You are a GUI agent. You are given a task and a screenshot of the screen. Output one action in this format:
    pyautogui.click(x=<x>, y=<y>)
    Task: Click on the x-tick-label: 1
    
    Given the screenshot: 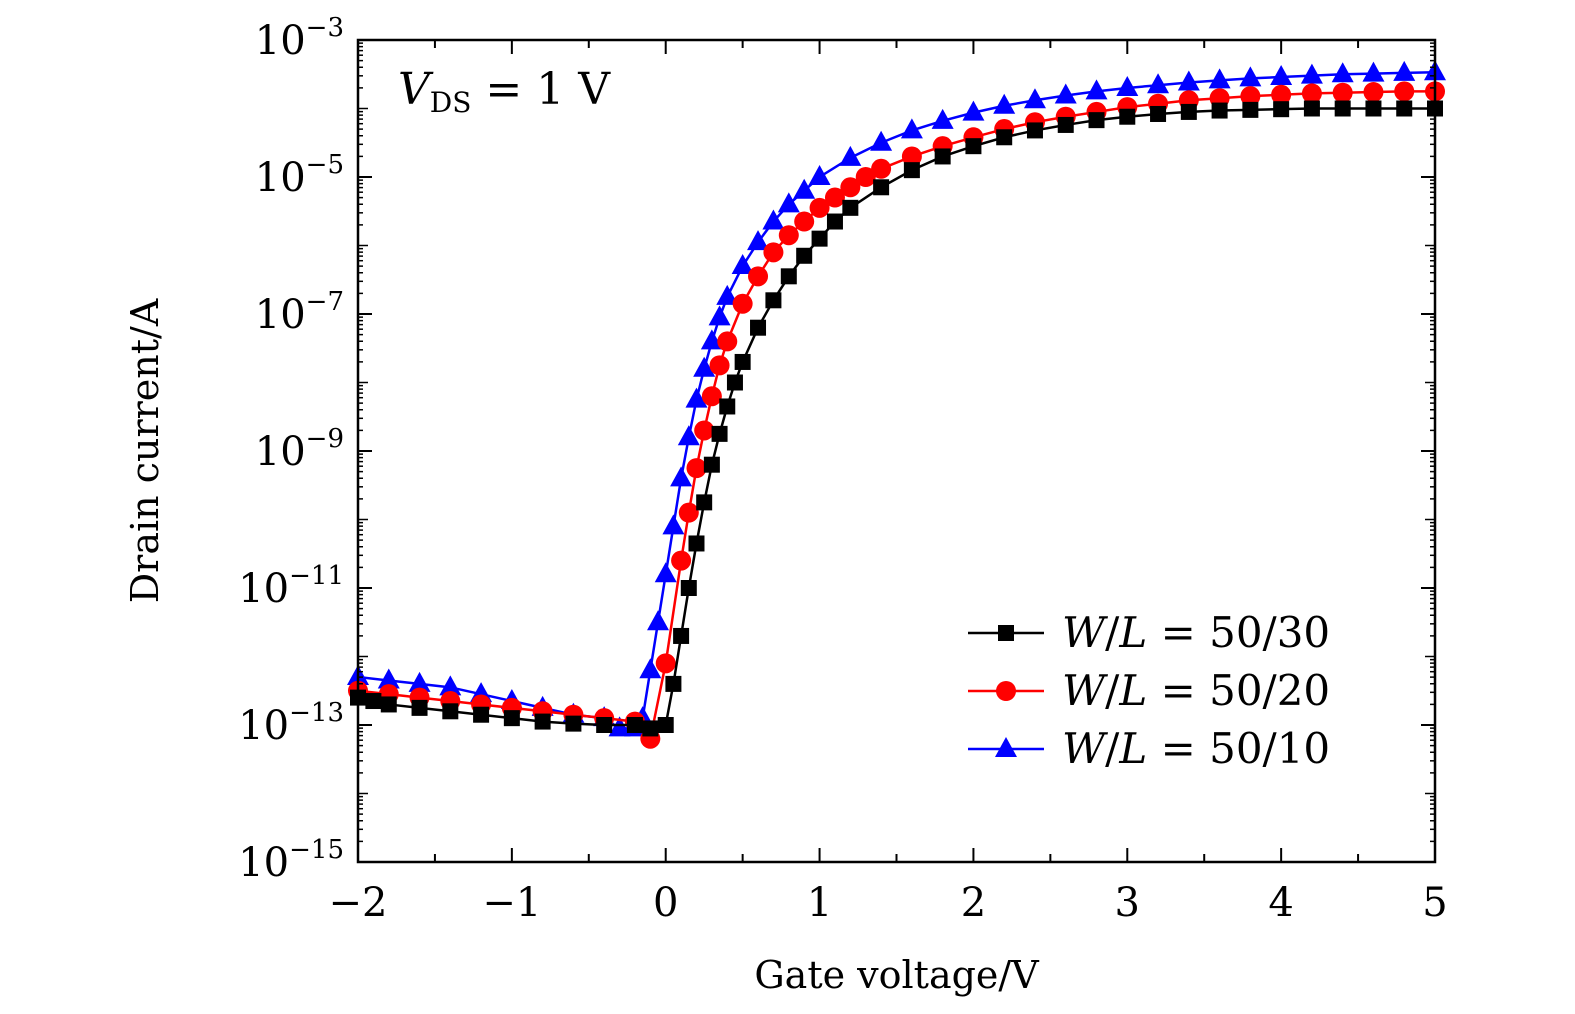 What is the action you would take?
    pyautogui.click(x=819, y=903)
    